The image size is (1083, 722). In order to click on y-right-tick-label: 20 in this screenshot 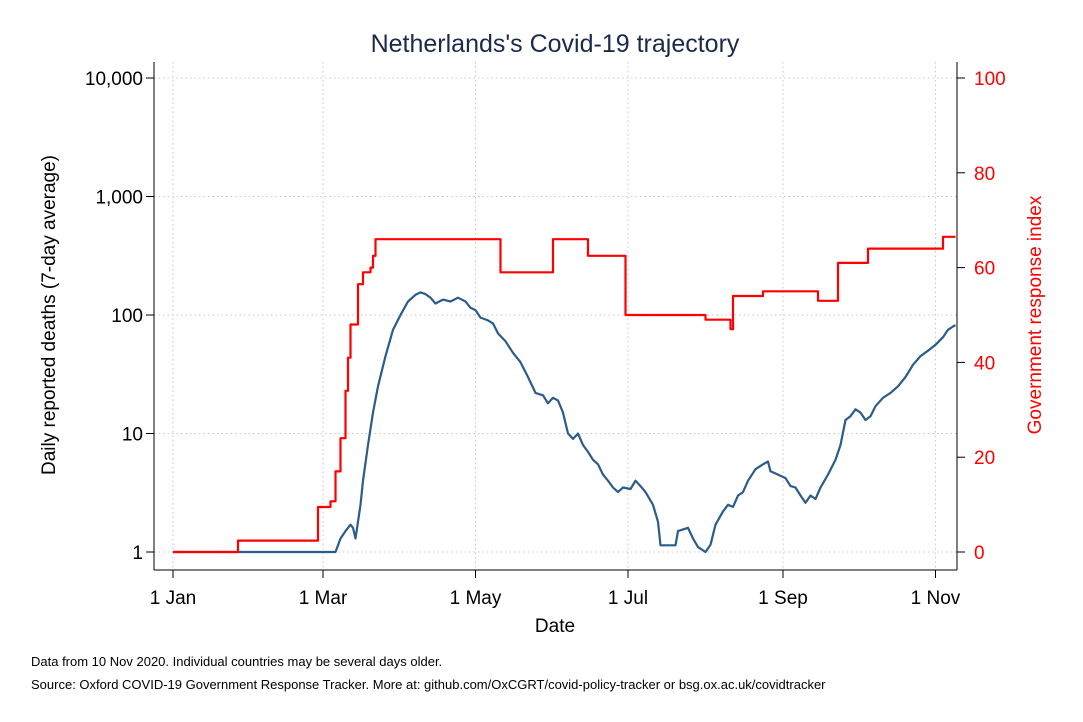, I will do `click(984, 458)`.